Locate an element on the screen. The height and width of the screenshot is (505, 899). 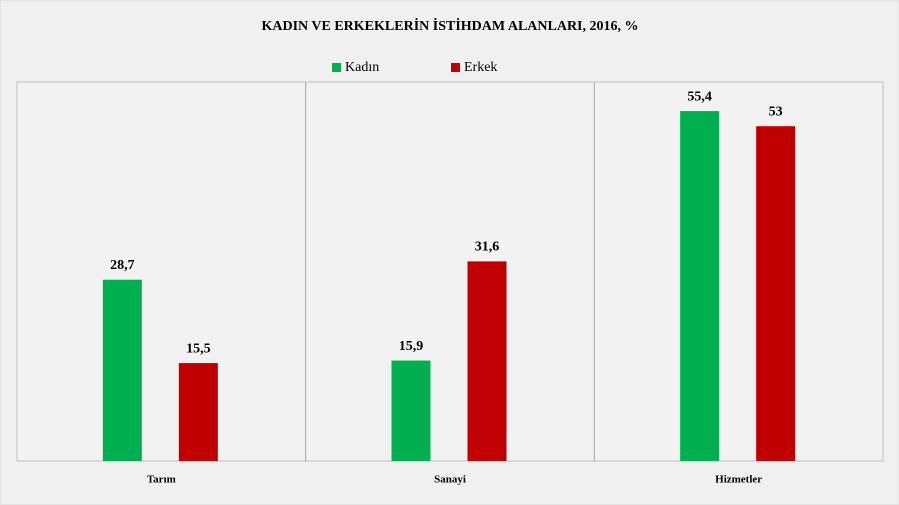
x-tick-label: Sanayi is located at coordinates (450, 480).